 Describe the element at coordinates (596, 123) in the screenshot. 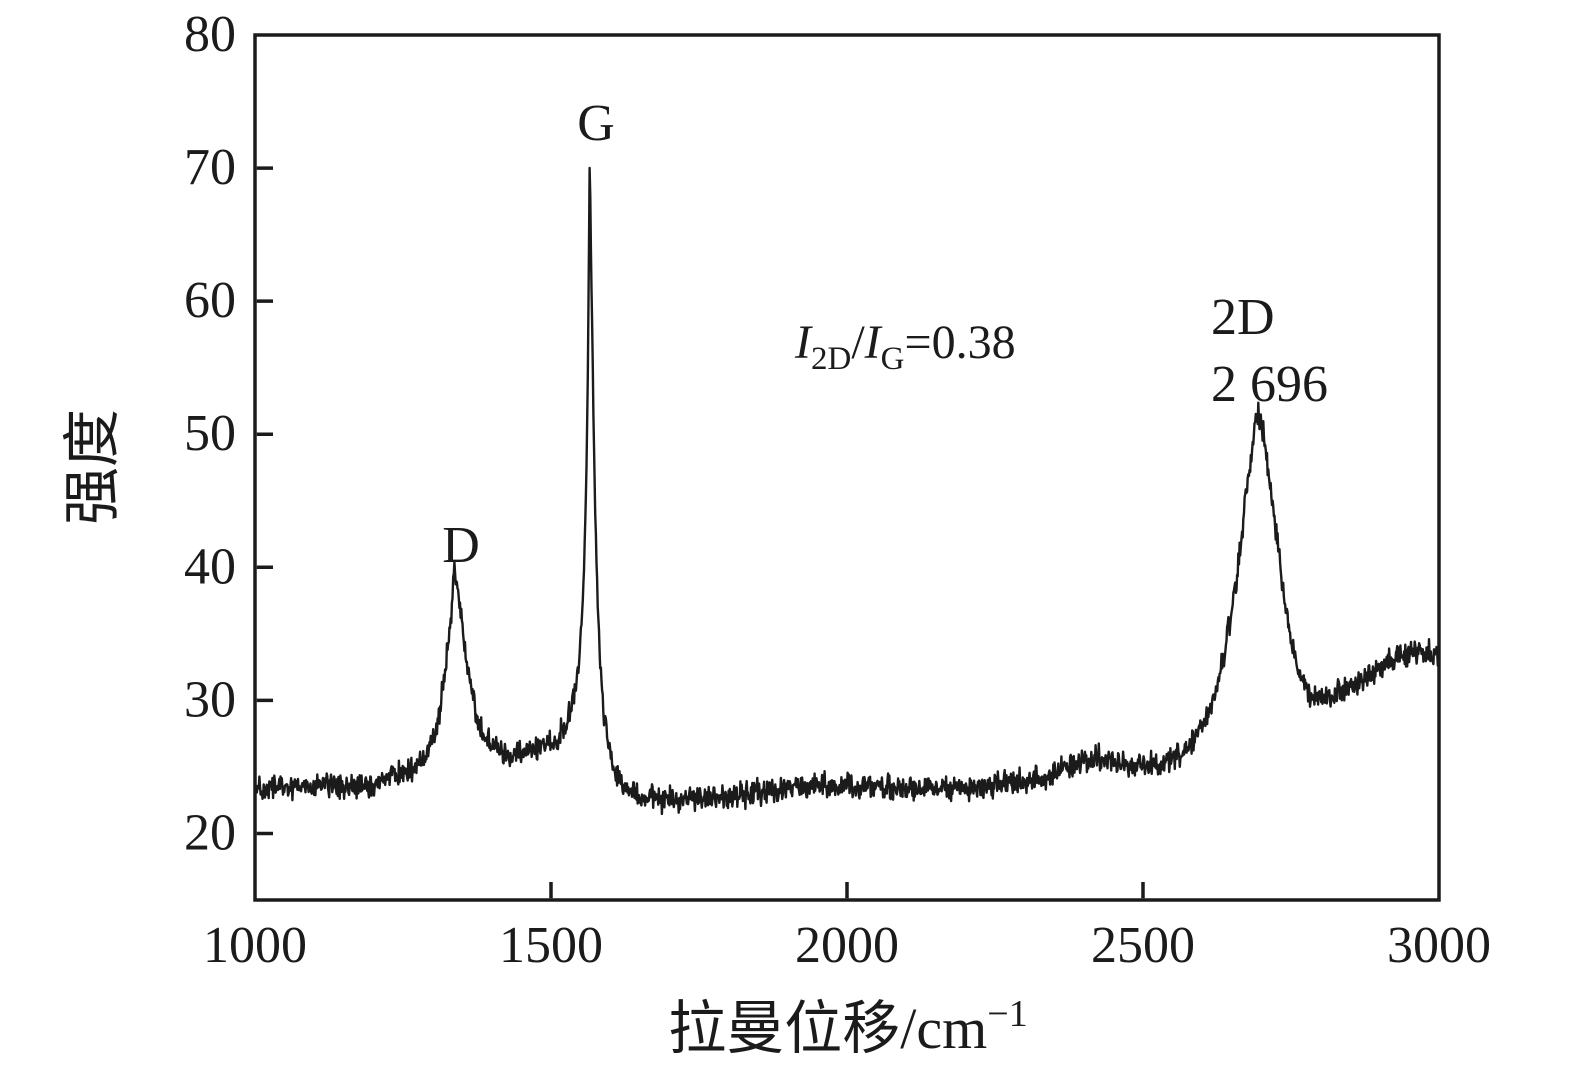

I see `g-peak-label: G` at that location.